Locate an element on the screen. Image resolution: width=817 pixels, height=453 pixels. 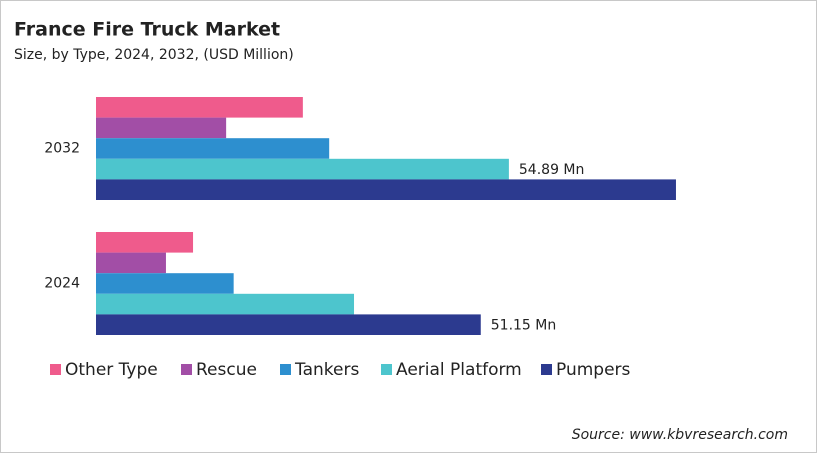
data-label: 51.15 Mn is located at coordinates (523, 326).